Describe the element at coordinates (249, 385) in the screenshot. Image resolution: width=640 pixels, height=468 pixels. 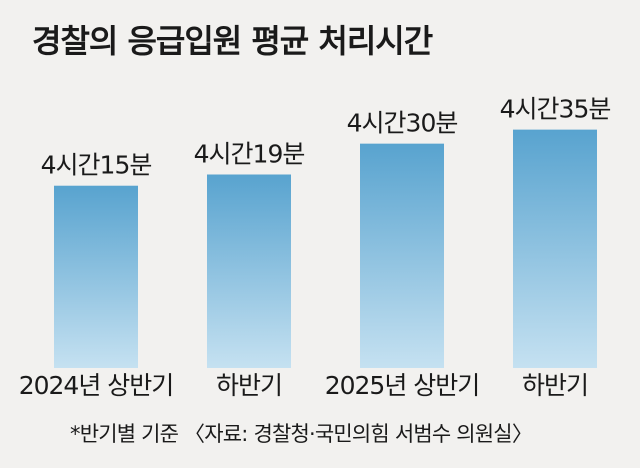
I see `category-label-2: 하반기` at that location.